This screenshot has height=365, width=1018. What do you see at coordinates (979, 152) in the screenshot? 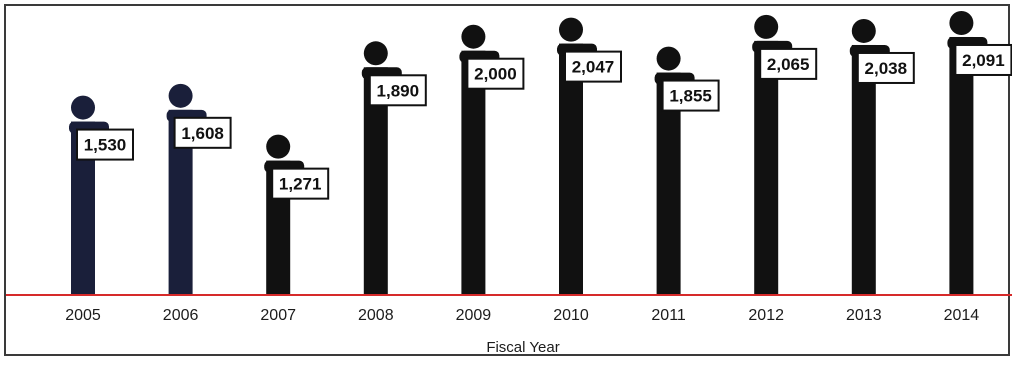
I see `bar-figure-2014: 2,091` at bounding box center [979, 152].